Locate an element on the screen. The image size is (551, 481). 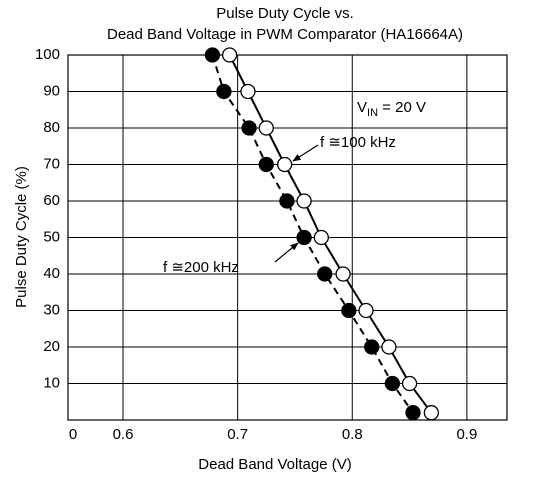
x-tick-label: 0.6 is located at coordinates (123, 434).